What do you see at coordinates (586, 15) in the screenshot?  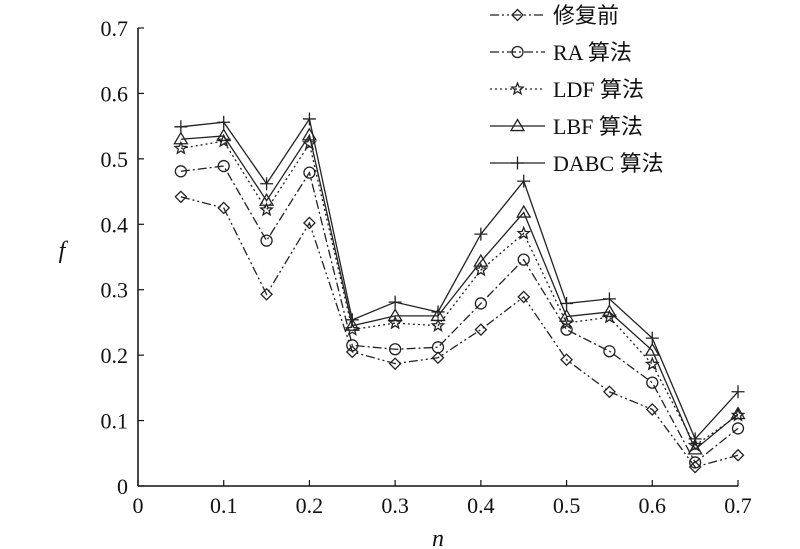 I see `legend-label: 修复前` at bounding box center [586, 15].